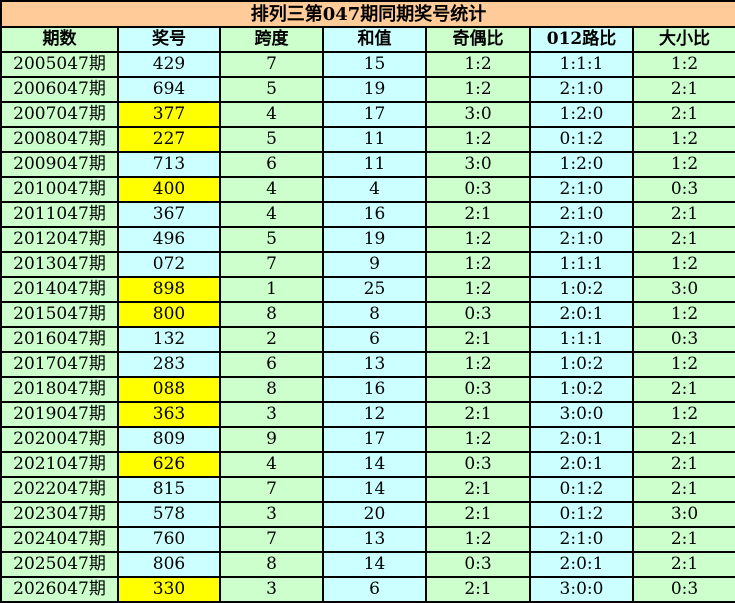  Describe the element at coordinates (683, 39) in the screenshot. I see `header-big-small: 大小比` at that location.